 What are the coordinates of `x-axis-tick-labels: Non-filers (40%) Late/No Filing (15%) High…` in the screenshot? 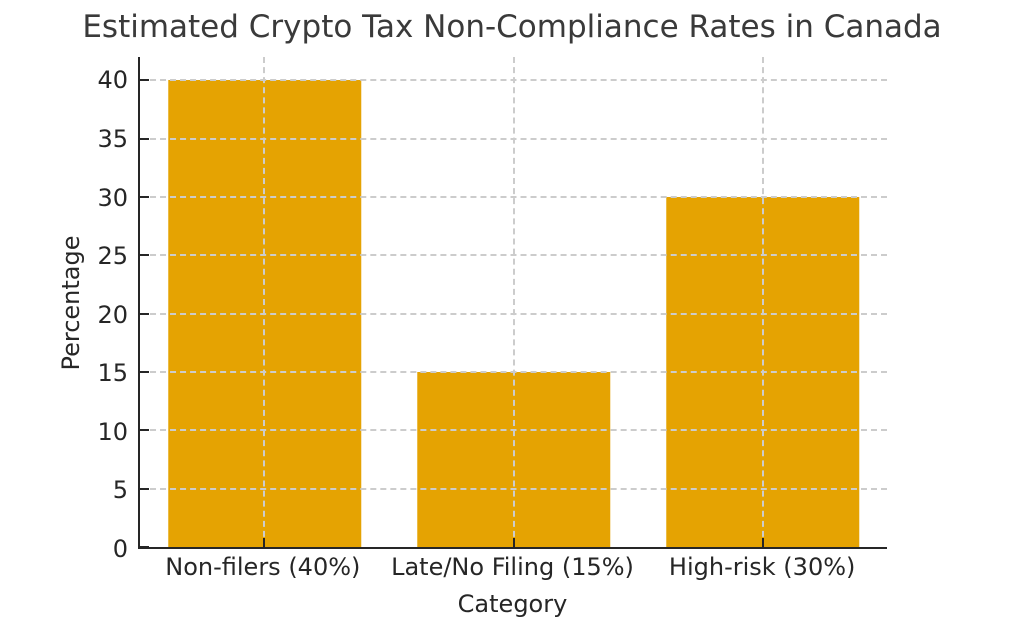 It's located at (512, 570).